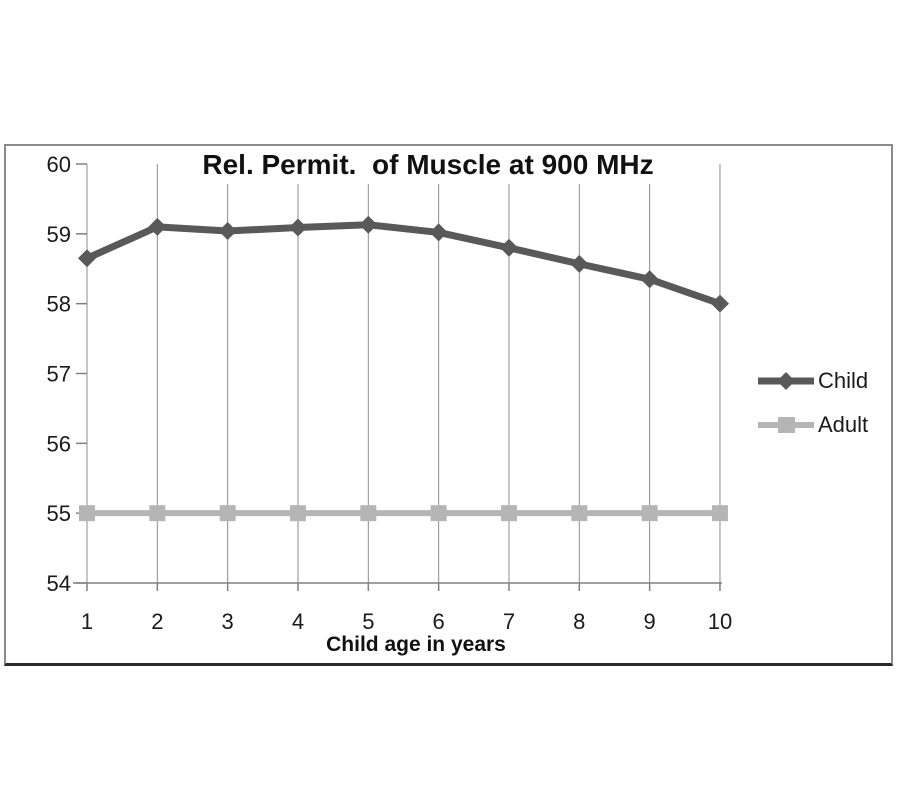  Describe the element at coordinates (813, 403) in the screenshot. I see `legend: Child Adult` at that location.